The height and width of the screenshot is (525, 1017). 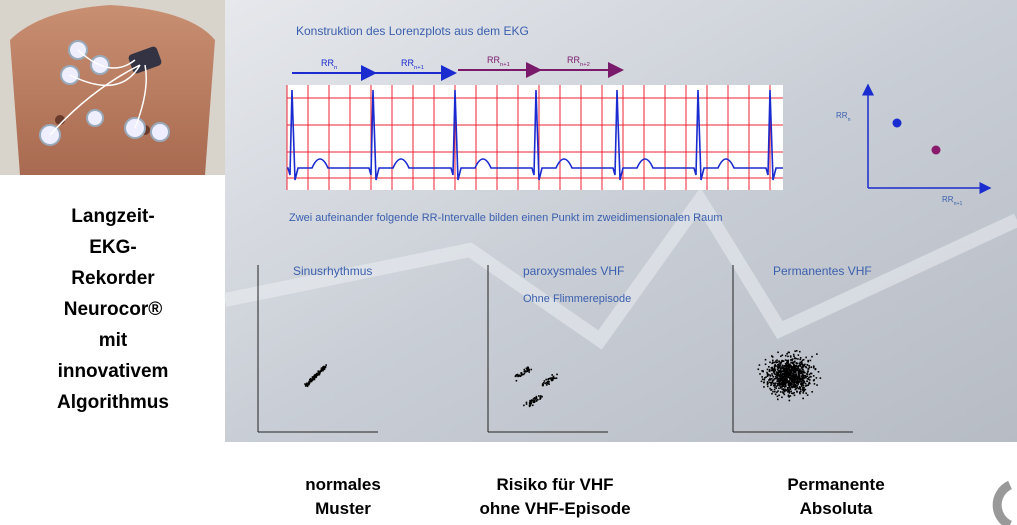 I want to click on side-text-line: Rekorder, so click(x=113, y=278).